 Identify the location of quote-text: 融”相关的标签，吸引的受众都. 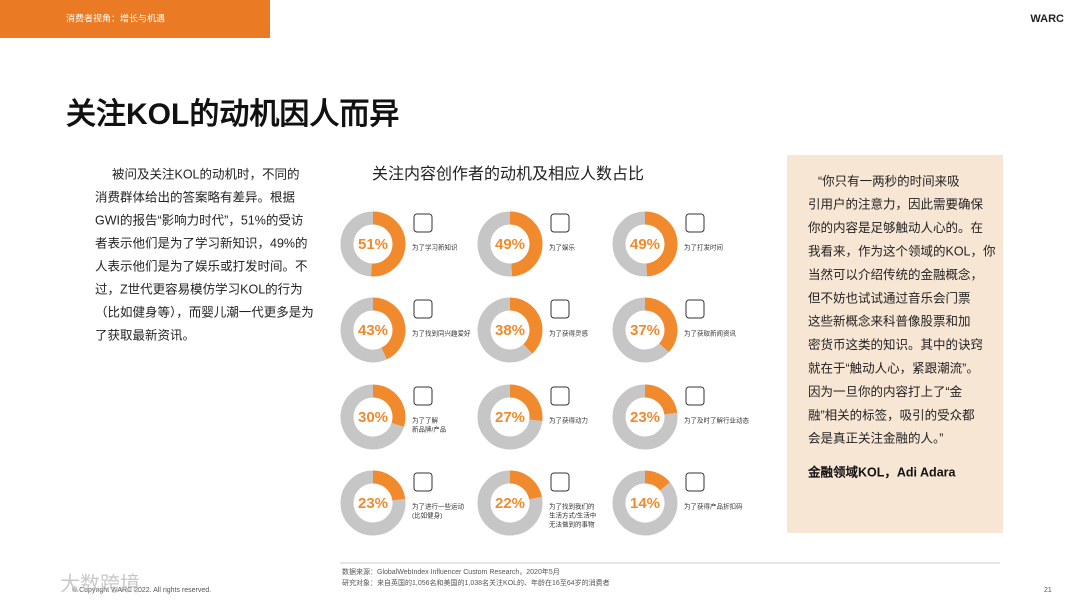
(891, 414).